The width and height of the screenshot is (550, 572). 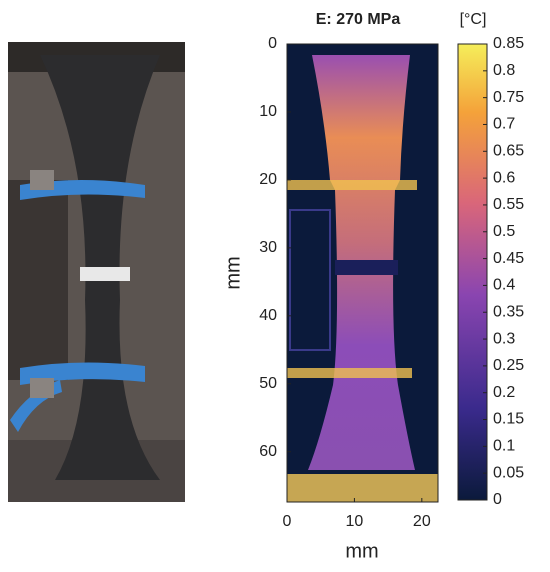 I want to click on colorbar-tick-label: 0.05, so click(x=508, y=472).